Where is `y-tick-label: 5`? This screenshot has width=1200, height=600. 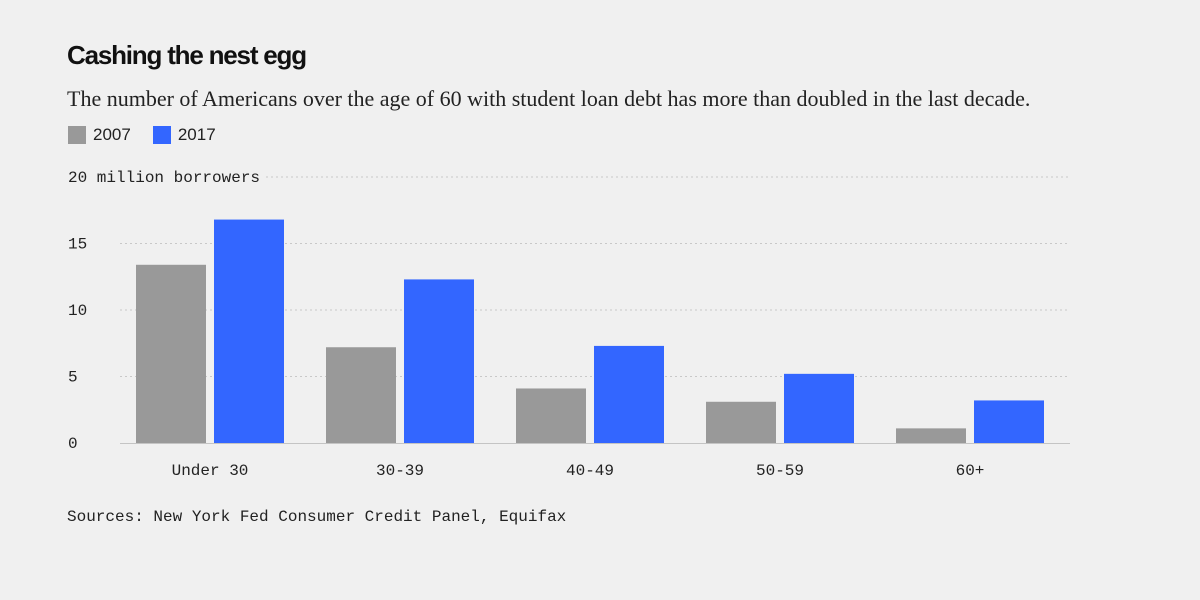 y-tick-label: 5 is located at coordinates (73, 378).